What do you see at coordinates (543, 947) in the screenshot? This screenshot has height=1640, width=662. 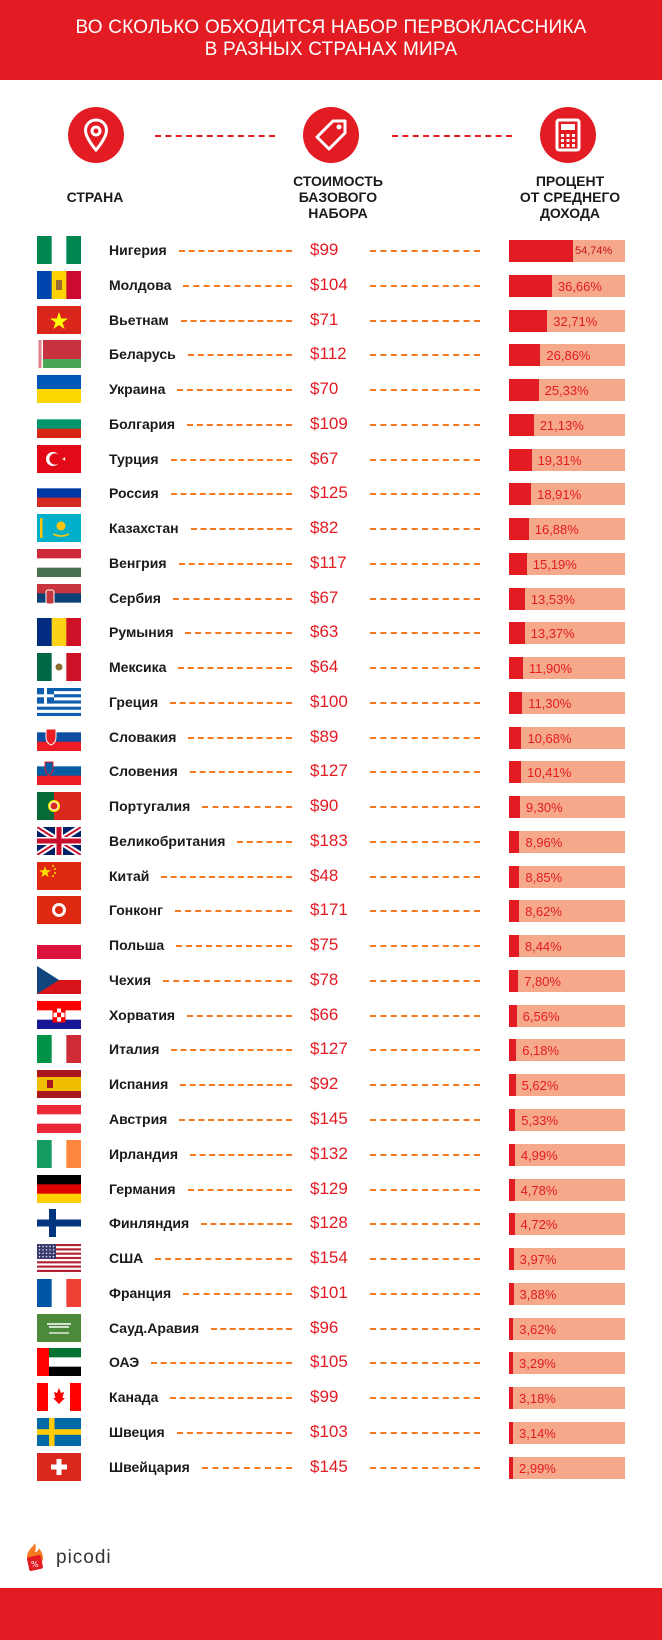 I see `percent-label: 8,44%` at bounding box center [543, 947].